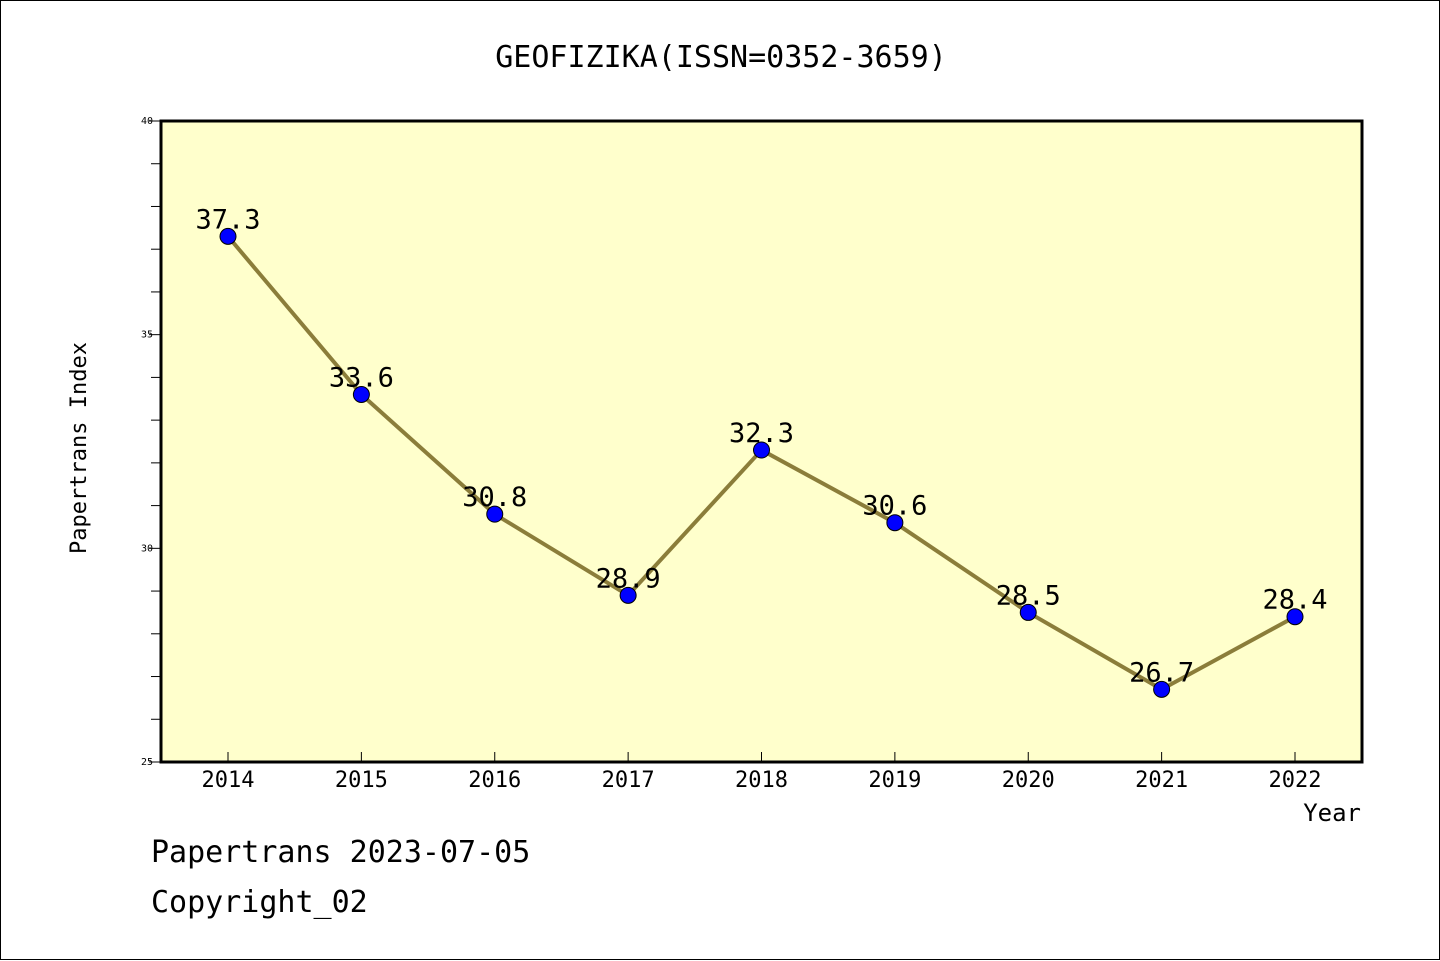 The height and width of the screenshot is (961, 1440). What do you see at coordinates (228, 780) in the screenshot?
I see `x-tick-label: 2014` at bounding box center [228, 780].